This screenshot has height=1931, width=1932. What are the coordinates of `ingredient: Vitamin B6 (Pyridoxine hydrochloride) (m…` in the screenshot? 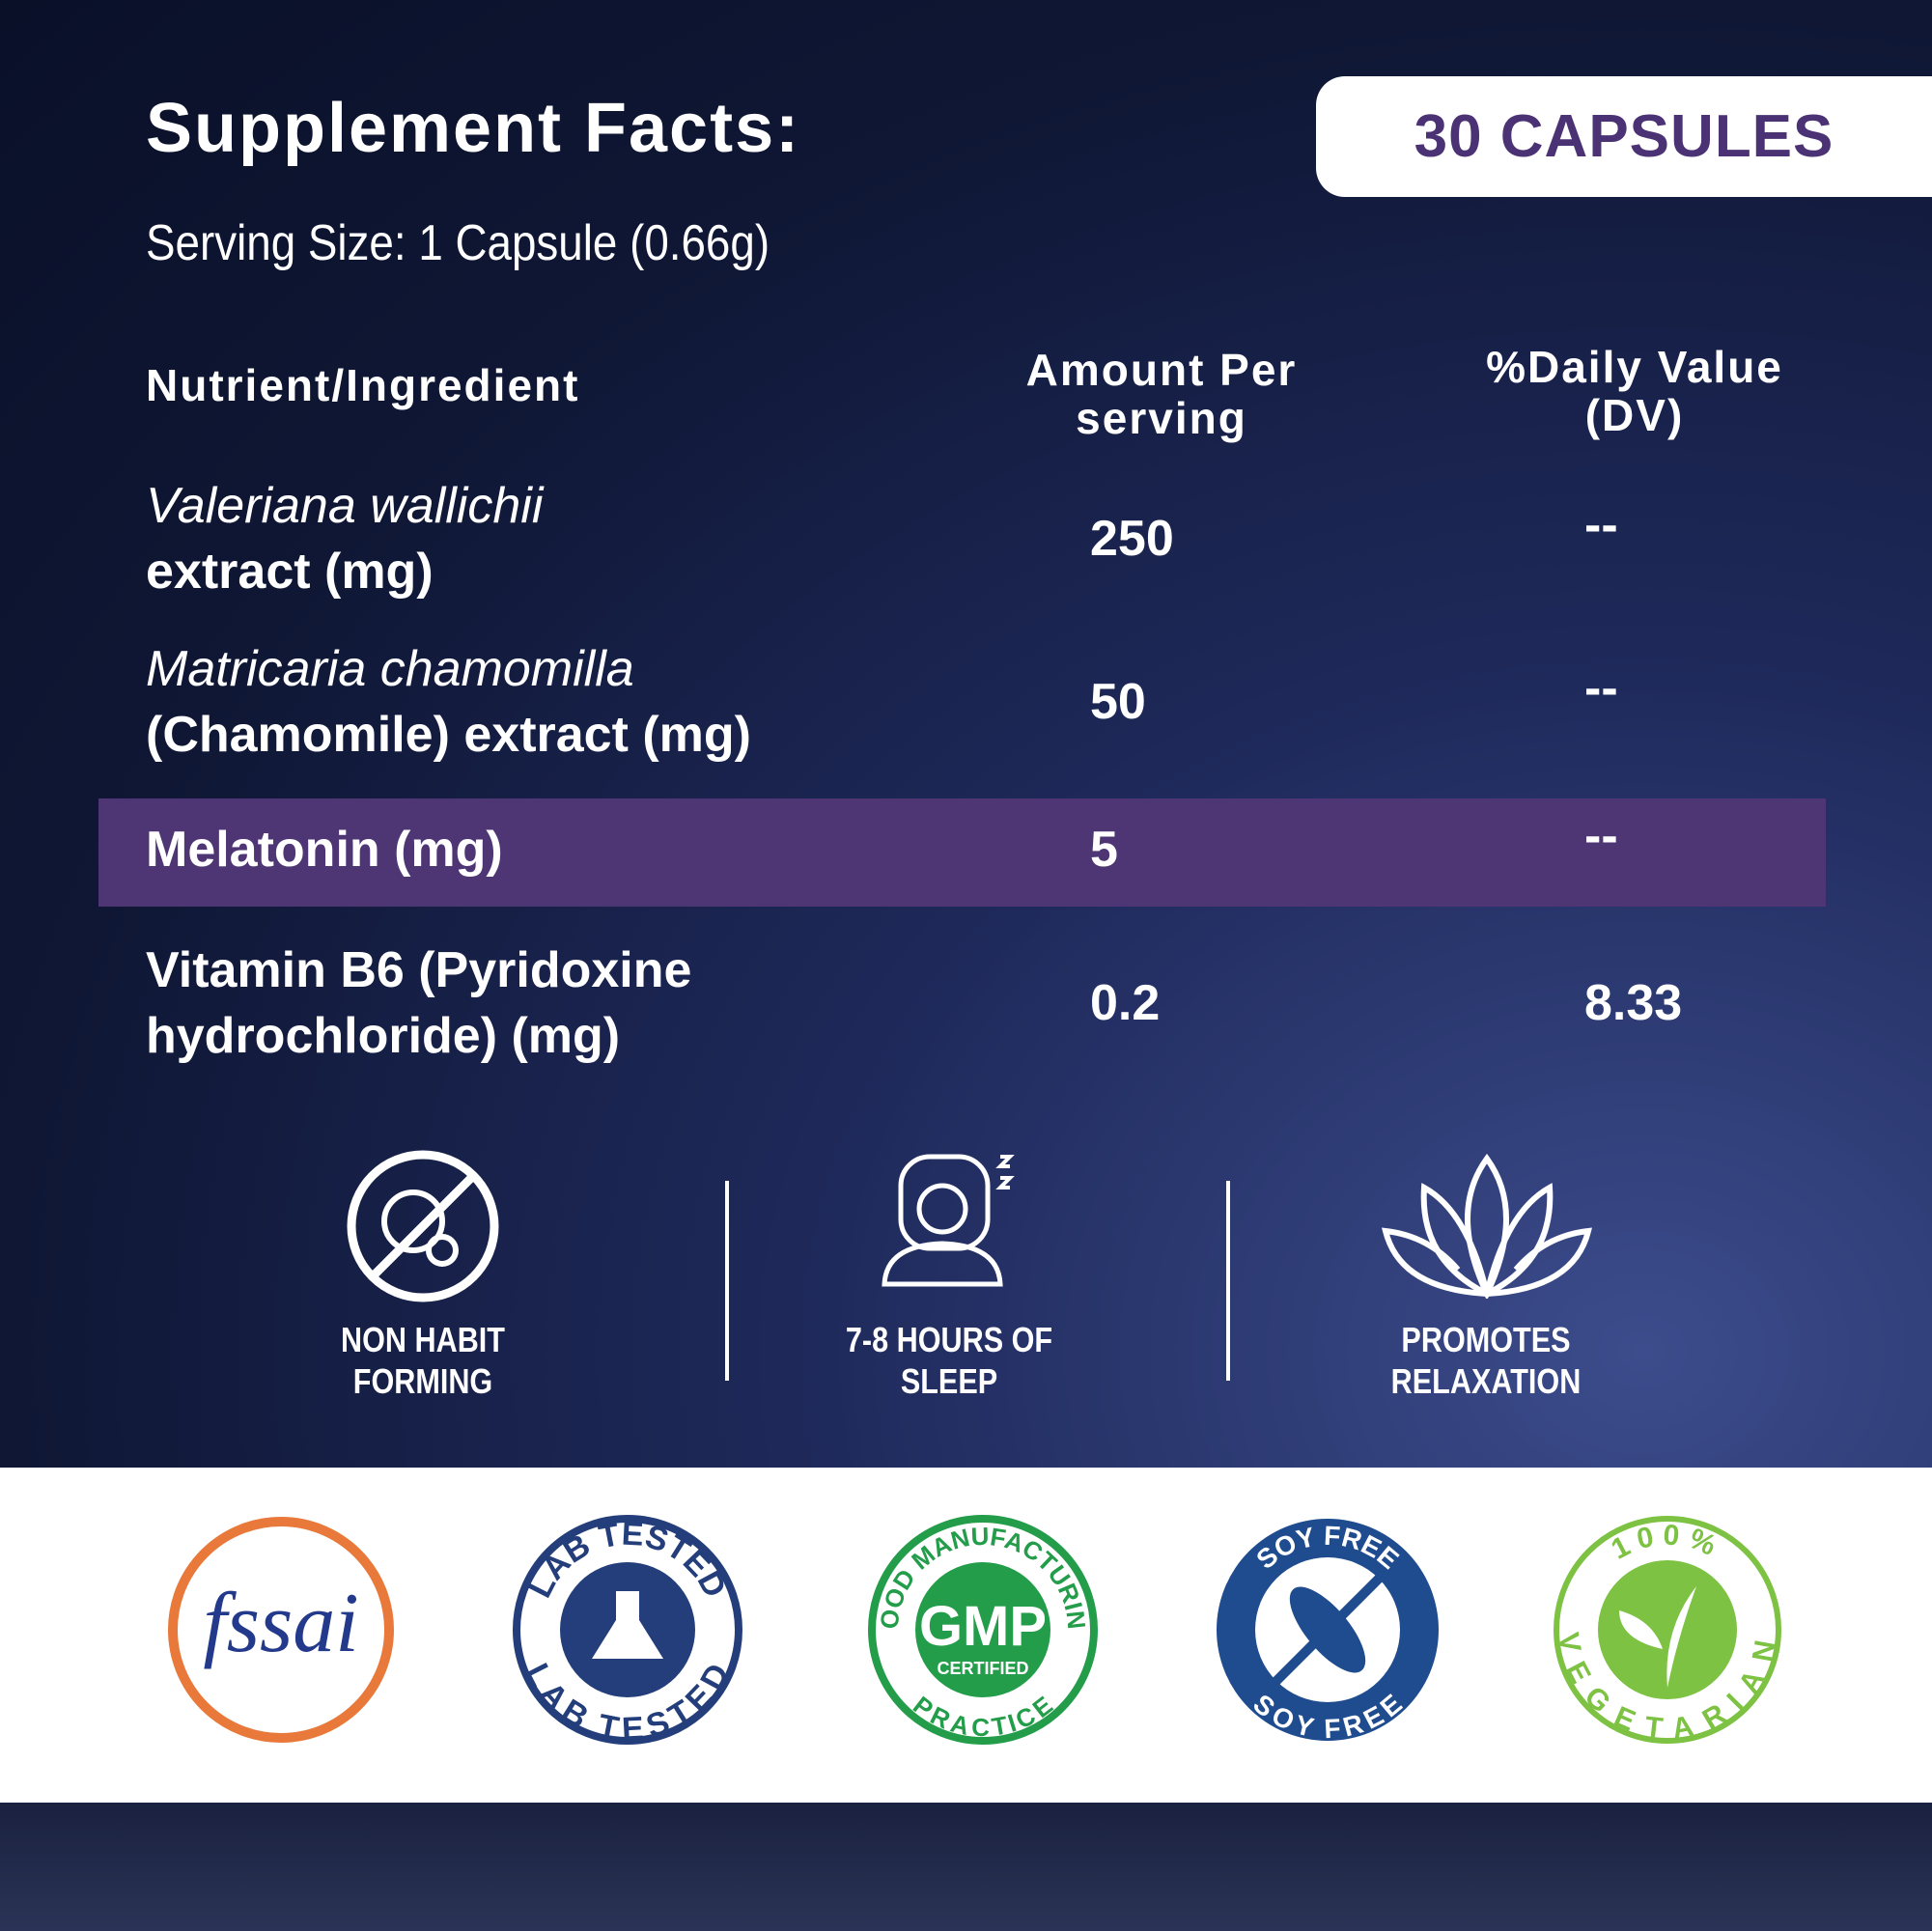 It's located at (474, 1003).